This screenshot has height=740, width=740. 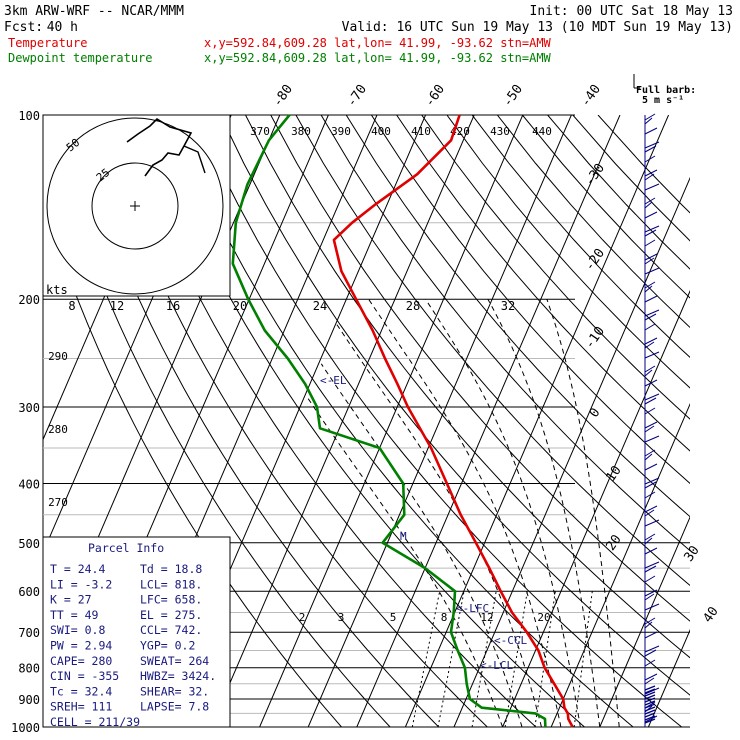 What do you see at coordinates (302, 617) in the screenshot?
I see `mixing-ratio-label: 2` at bounding box center [302, 617].